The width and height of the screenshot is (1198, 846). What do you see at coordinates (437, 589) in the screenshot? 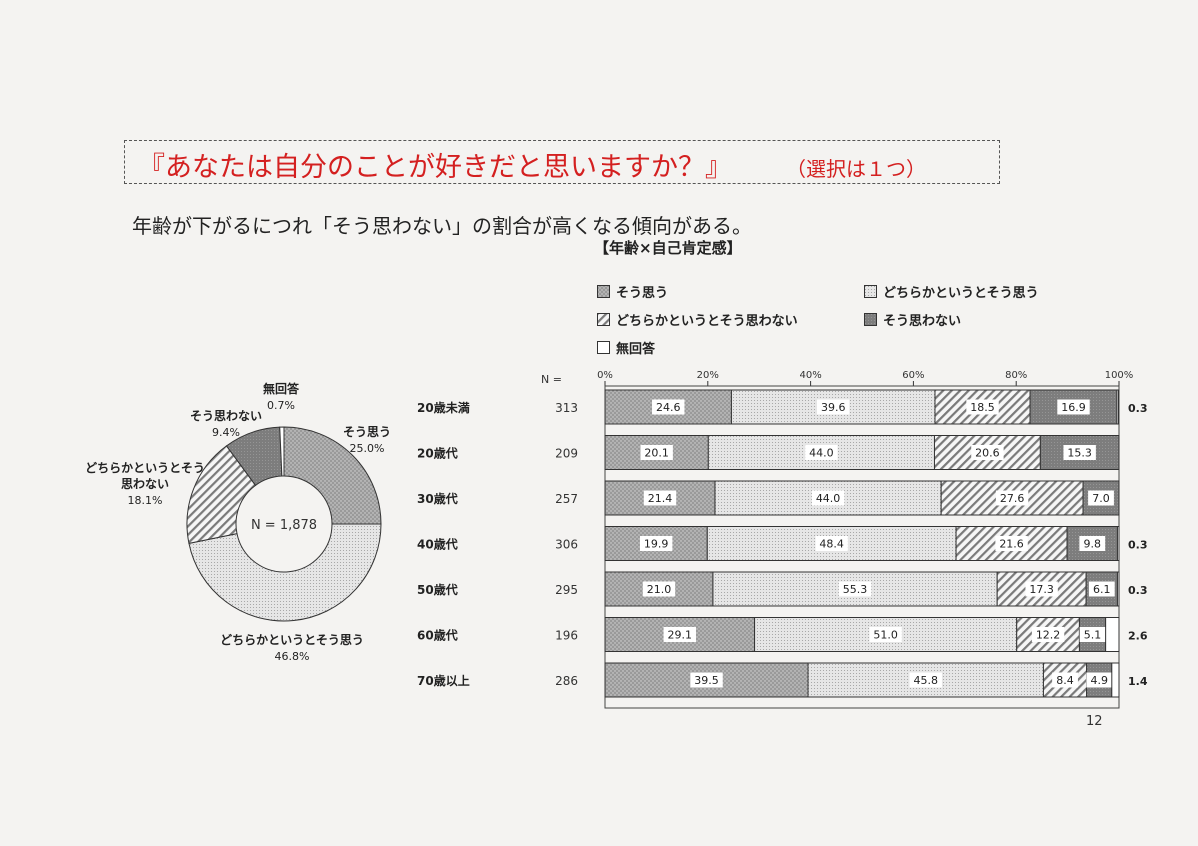
I see `category-label: 50歳代` at bounding box center [437, 589].